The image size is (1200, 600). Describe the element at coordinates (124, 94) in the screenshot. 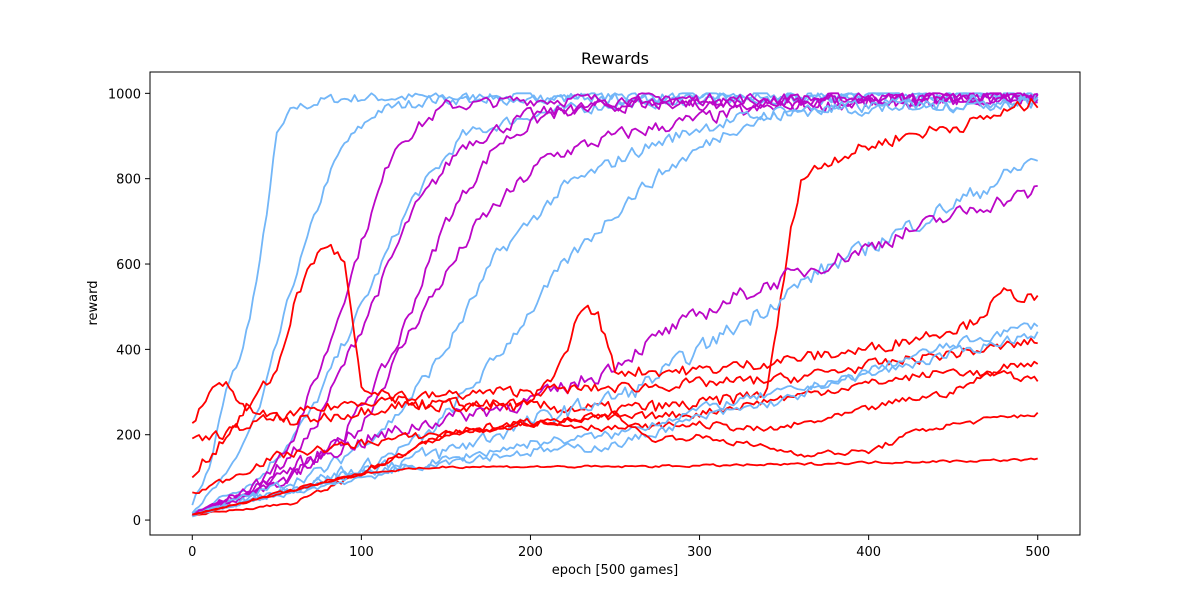

I see `y-tick-label: 1000` at that location.